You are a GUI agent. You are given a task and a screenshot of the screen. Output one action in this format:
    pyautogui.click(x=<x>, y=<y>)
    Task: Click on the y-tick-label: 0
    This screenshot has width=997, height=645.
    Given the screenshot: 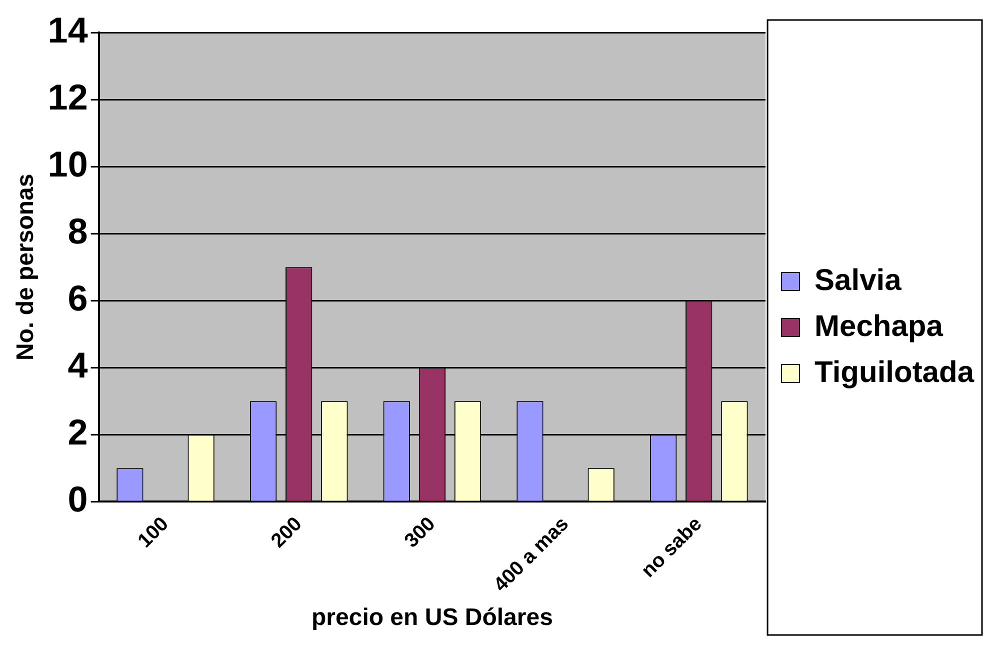 What is the action you would take?
    pyautogui.click(x=78, y=499)
    